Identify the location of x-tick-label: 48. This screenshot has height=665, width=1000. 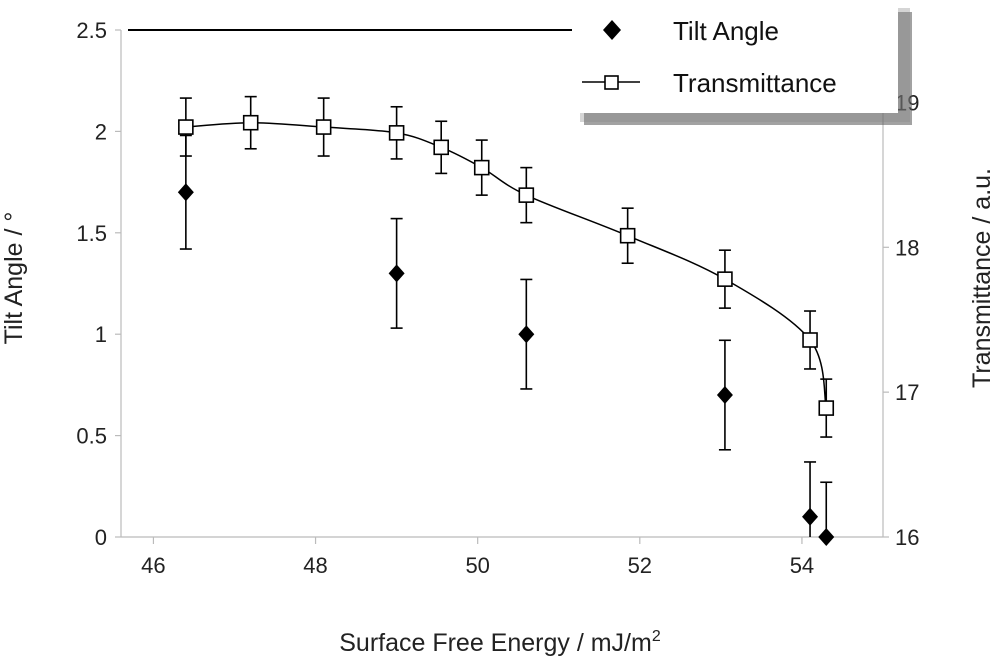
(315, 565).